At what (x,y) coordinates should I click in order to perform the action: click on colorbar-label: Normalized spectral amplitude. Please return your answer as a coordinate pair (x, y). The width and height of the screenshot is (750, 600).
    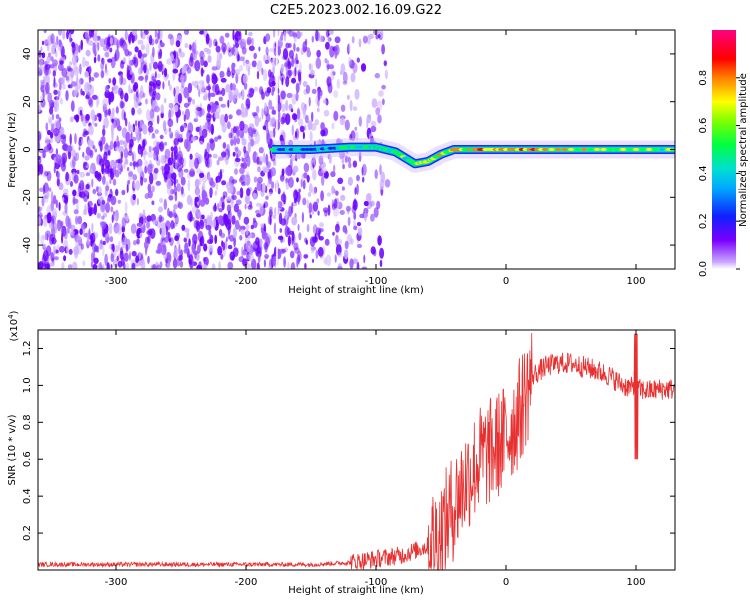
    Looking at the image, I should click on (743, 150).